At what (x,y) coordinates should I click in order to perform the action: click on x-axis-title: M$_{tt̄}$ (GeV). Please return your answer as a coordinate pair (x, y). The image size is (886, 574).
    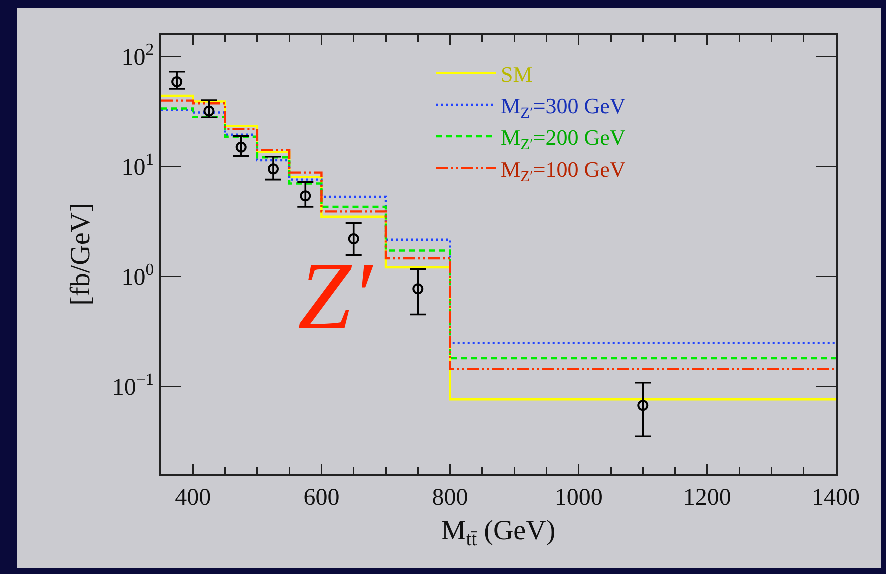
    Looking at the image, I should click on (498, 532).